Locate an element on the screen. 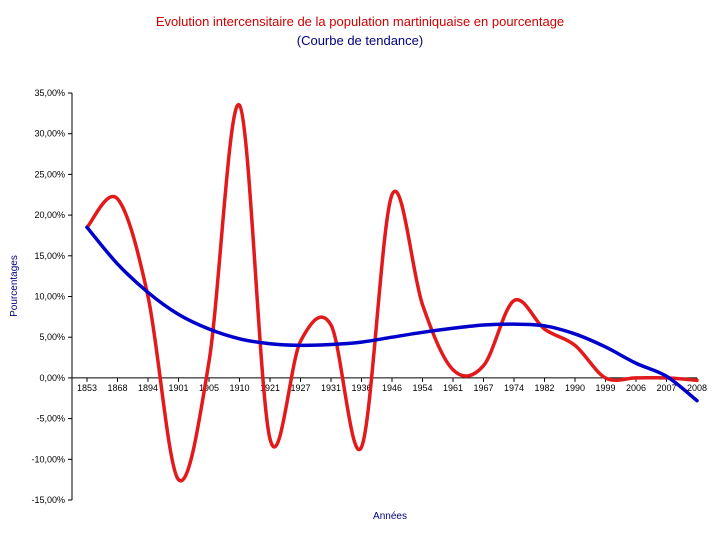 Image resolution: width=720 pixels, height=540 pixels. x-tick-label: 1927 is located at coordinates (300, 388).